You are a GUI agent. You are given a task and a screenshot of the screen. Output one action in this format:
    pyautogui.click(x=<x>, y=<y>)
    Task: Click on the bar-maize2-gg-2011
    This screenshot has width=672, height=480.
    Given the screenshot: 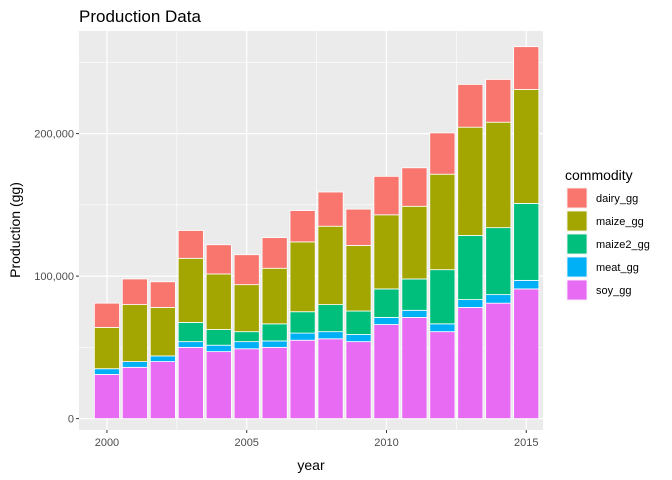 What is the action you would take?
    pyautogui.click(x=414, y=294)
    